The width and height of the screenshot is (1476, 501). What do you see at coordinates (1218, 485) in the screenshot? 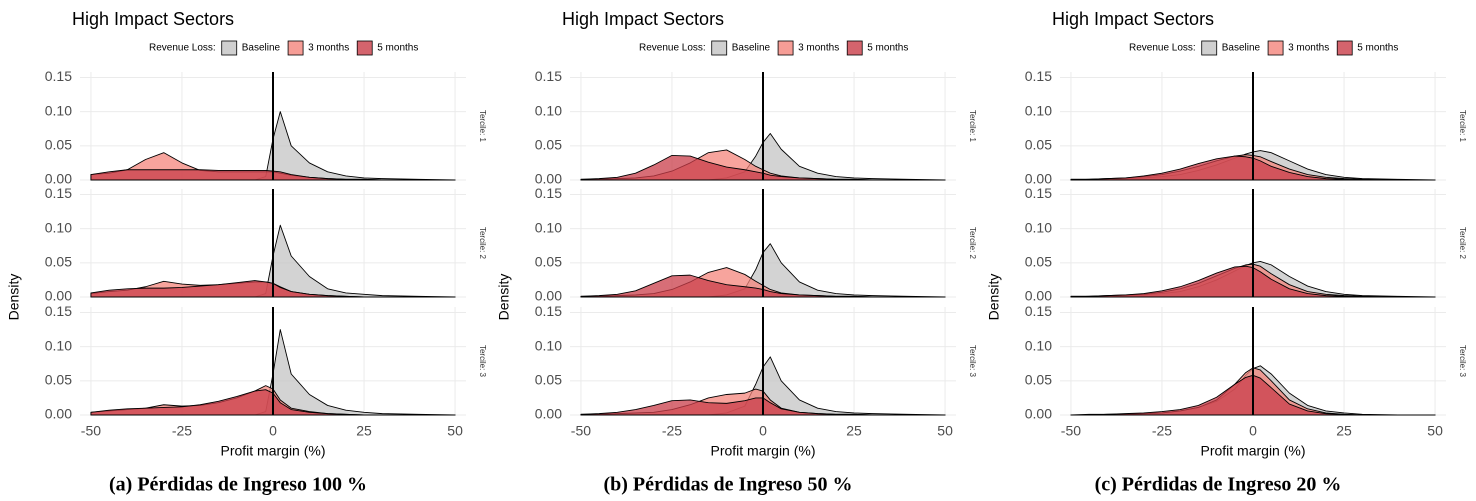
I see `caption: (c) Pérdidas de Ingreso 20 %` at bounding box center [1218, 485].